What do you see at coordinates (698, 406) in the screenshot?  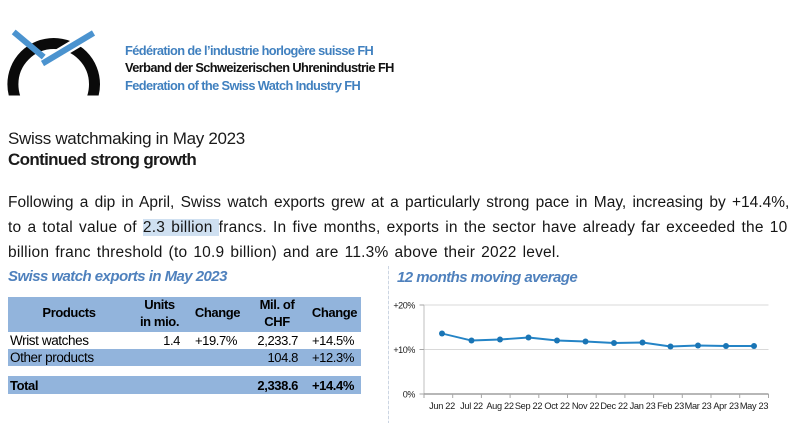 I see `svg-text: Mar 23` at bounding box center [698, 406].